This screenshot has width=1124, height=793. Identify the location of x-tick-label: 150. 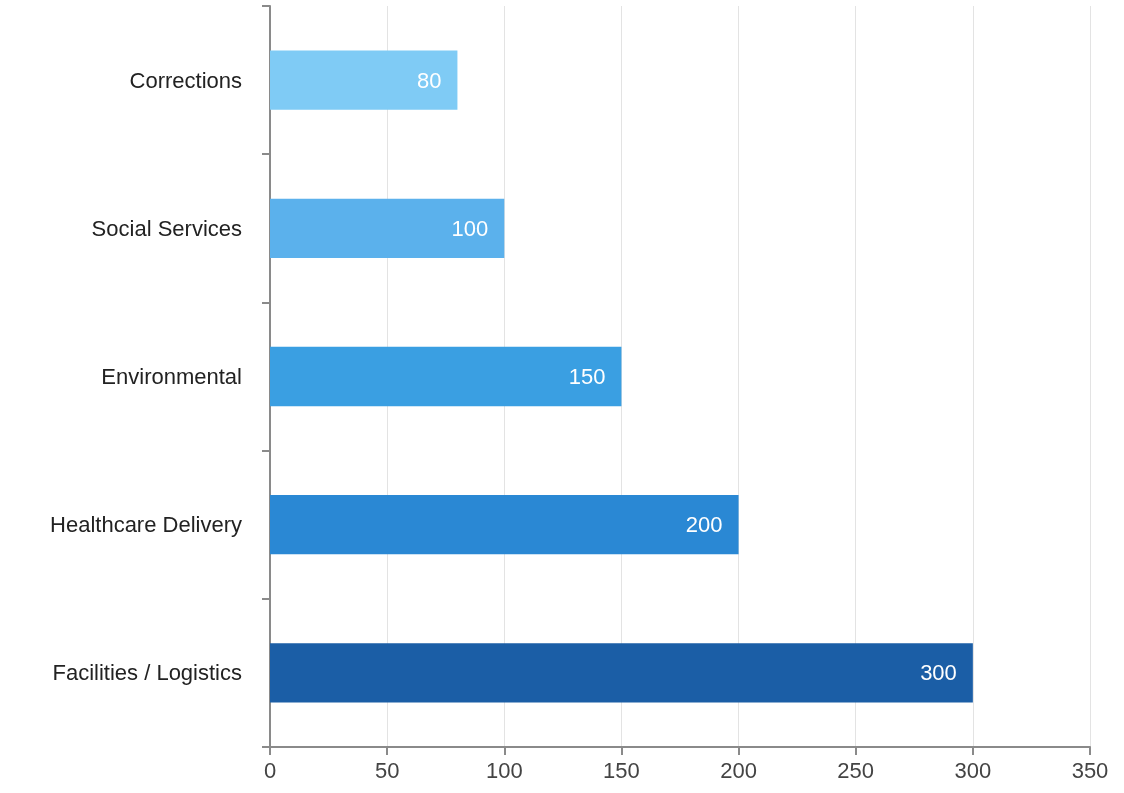
(621, 770).